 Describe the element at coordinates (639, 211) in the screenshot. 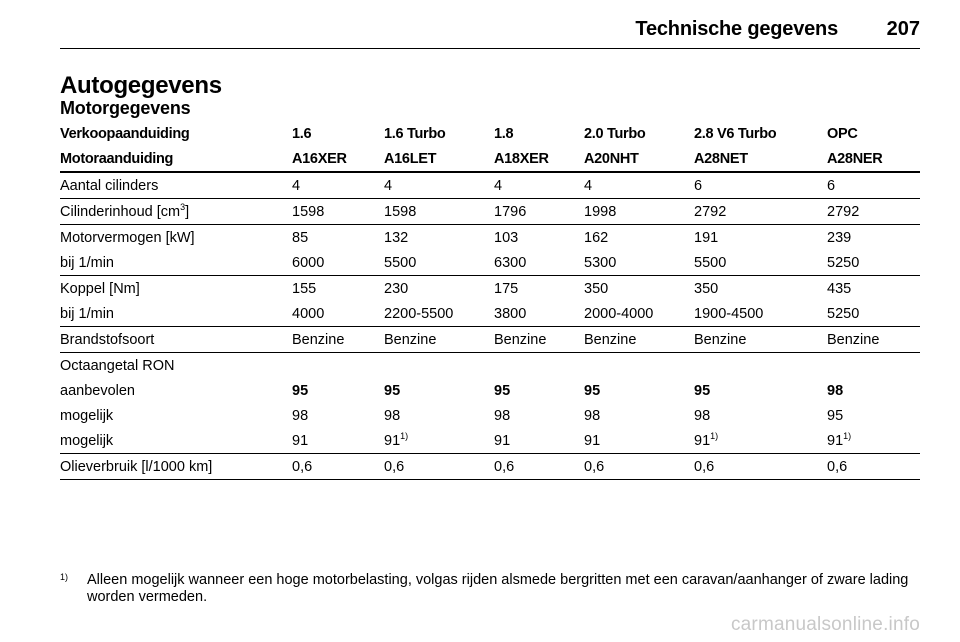

I see `table-cell: 1998` at that location.